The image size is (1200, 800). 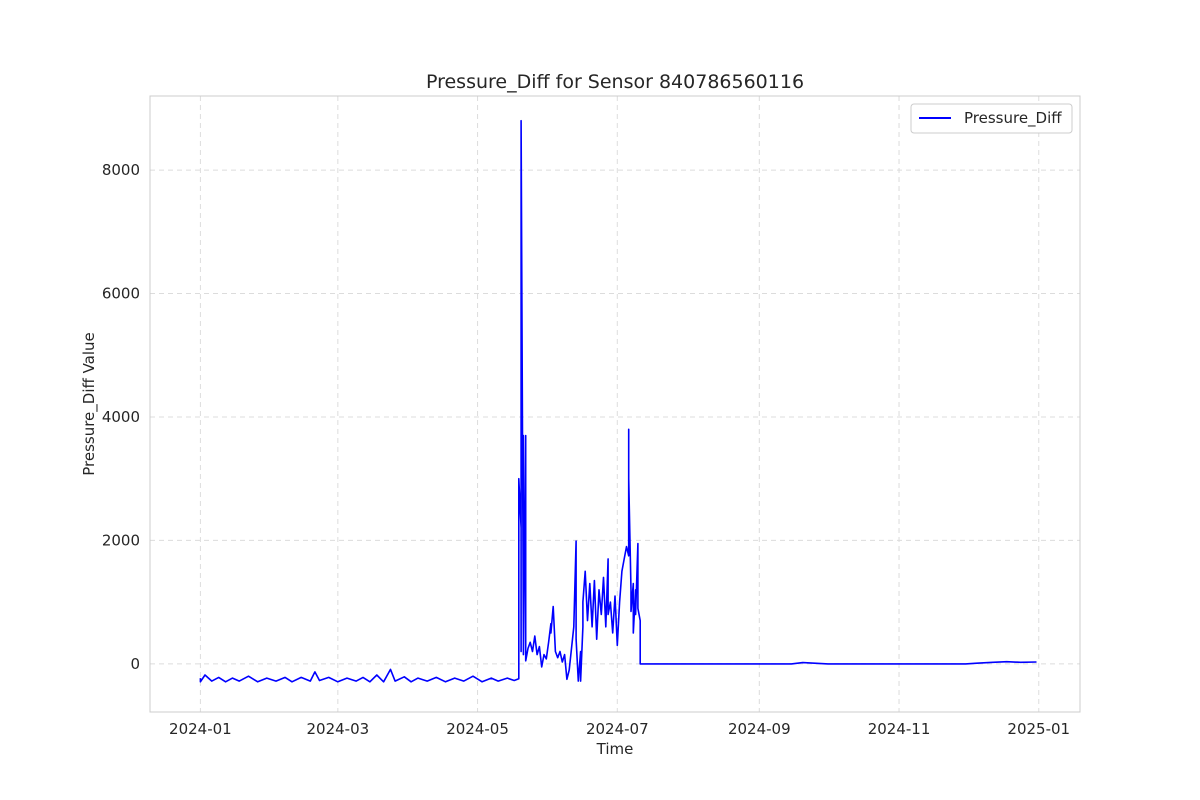 I want to click on x-tick-label: 2024-07, so click(x=617, y=729).